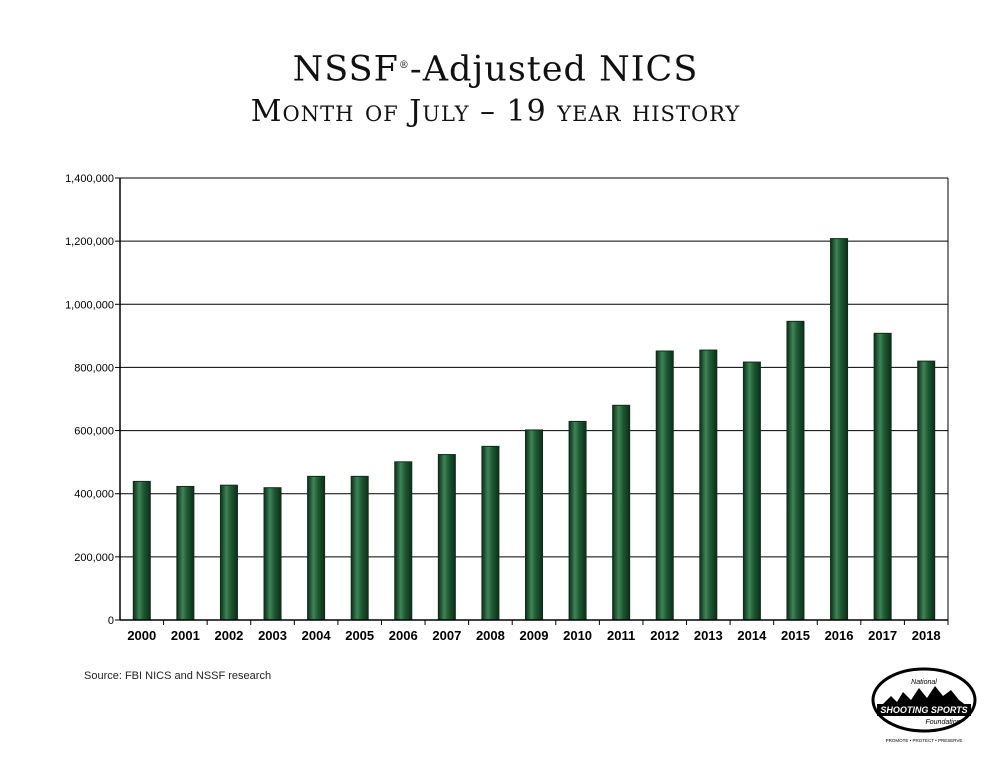  What do you see at coordinates (534, 635) in the screenshot?
I see `x-tick-label: 2009` at bounding box center [534, 635].